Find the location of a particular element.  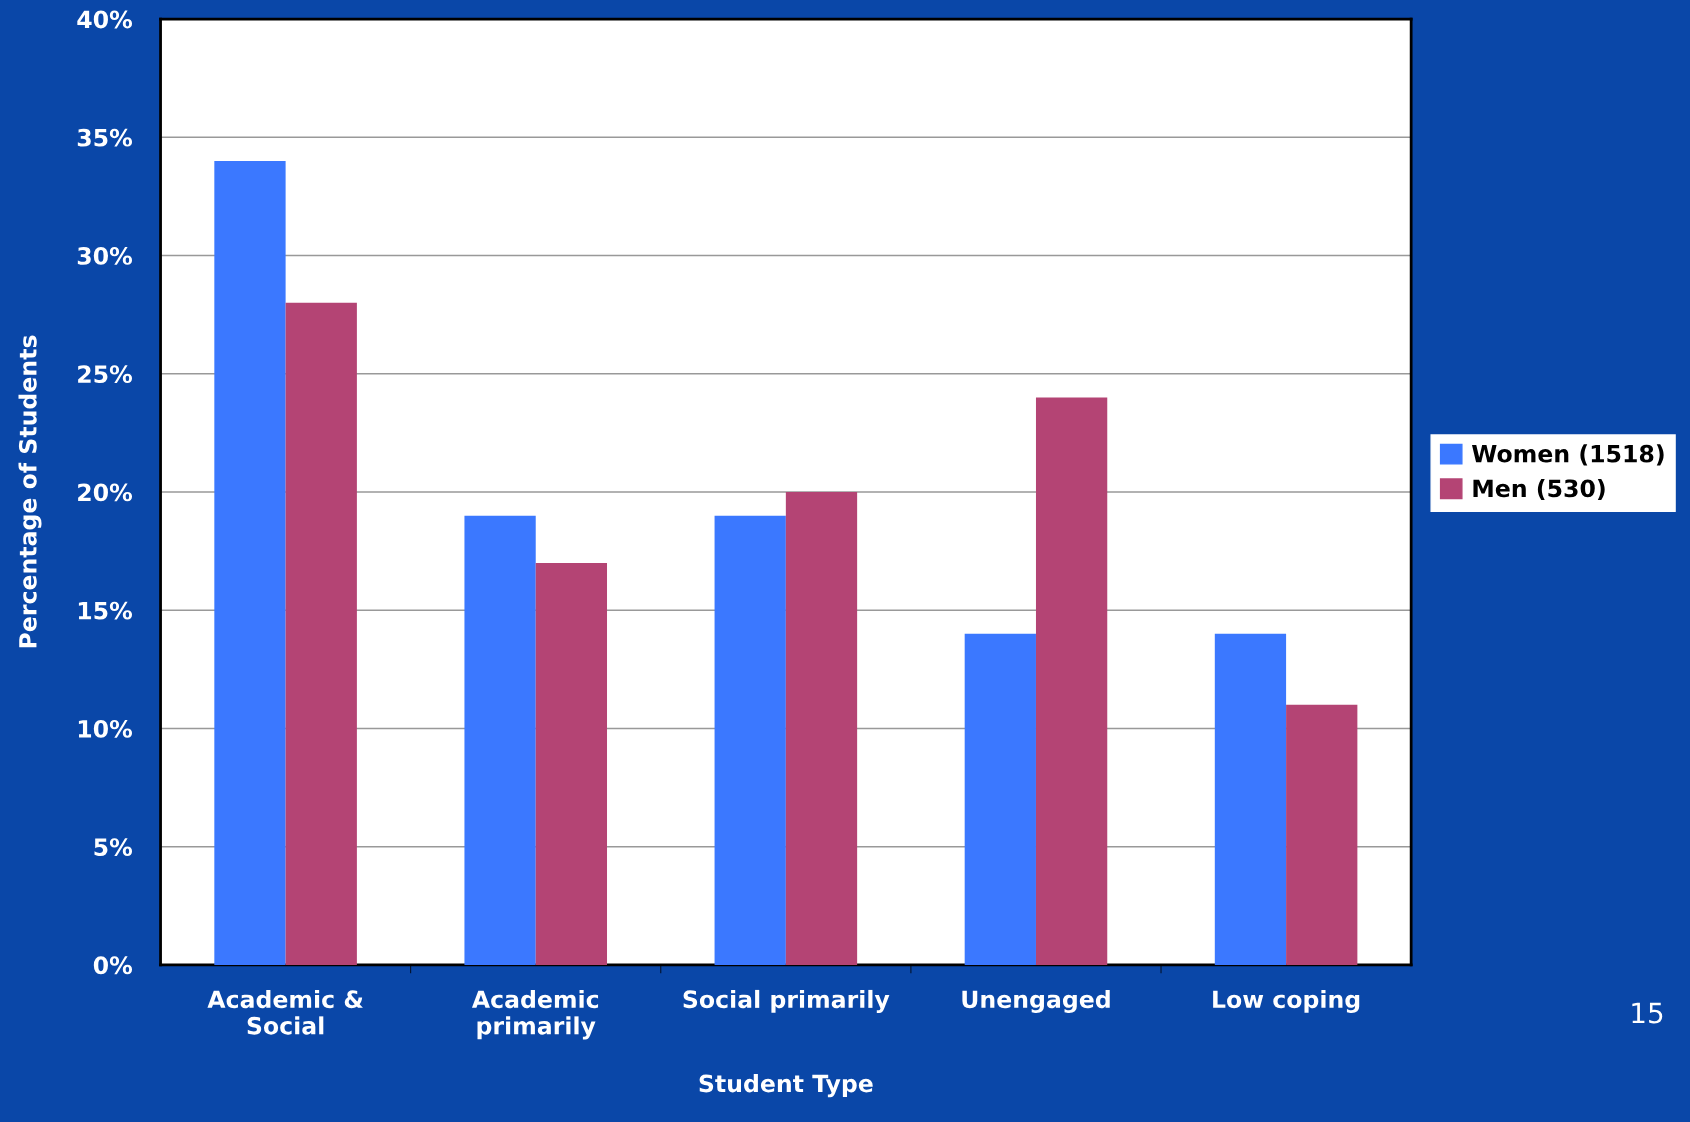

y-axis-title: Percentage of Students is located at coordinates (30, 491).